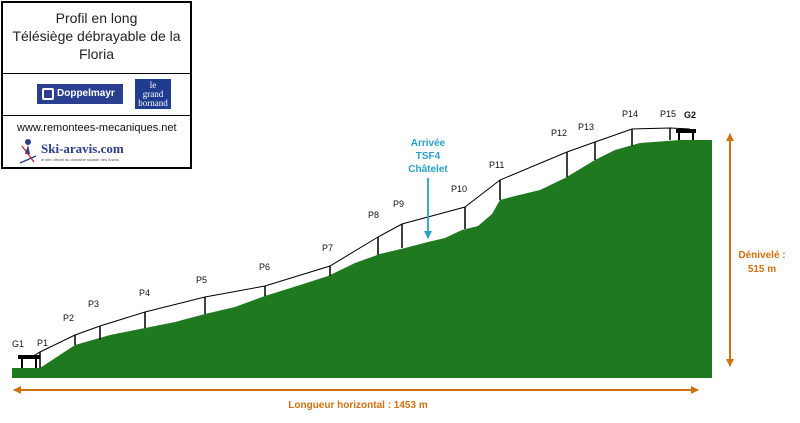 Image resolution: width=800 pixels, height=423 pixels. I want to click on horizontal-dimension: Longueur horizontal : 1453 m, so click(356, 398).